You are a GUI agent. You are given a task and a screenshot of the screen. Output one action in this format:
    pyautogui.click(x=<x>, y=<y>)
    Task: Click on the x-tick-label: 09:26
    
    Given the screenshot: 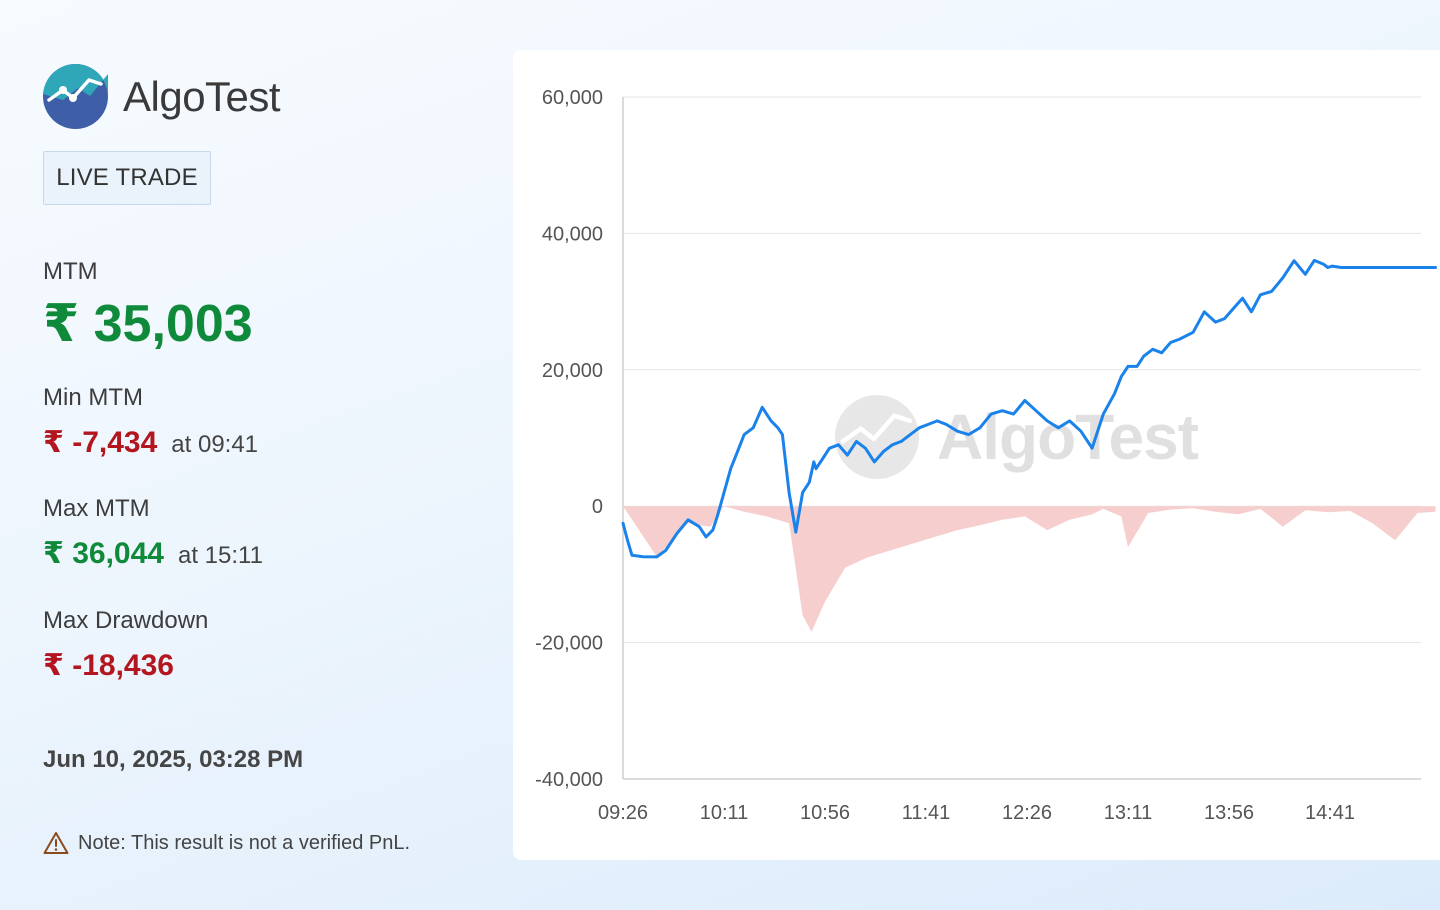 What is the action you would take?
    pyautogui.click(x=623, y=813)
    